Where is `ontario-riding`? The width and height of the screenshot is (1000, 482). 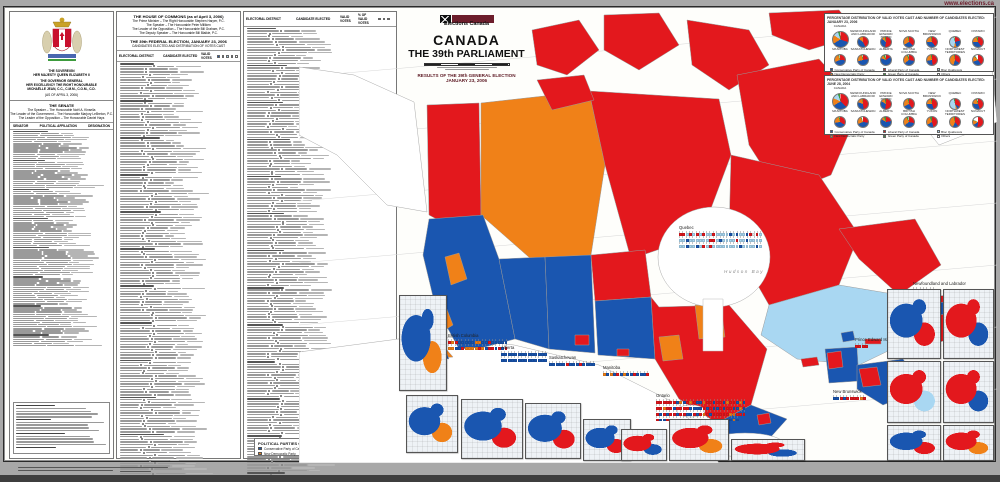
ontario-riding is located at coordinates (671, 348).